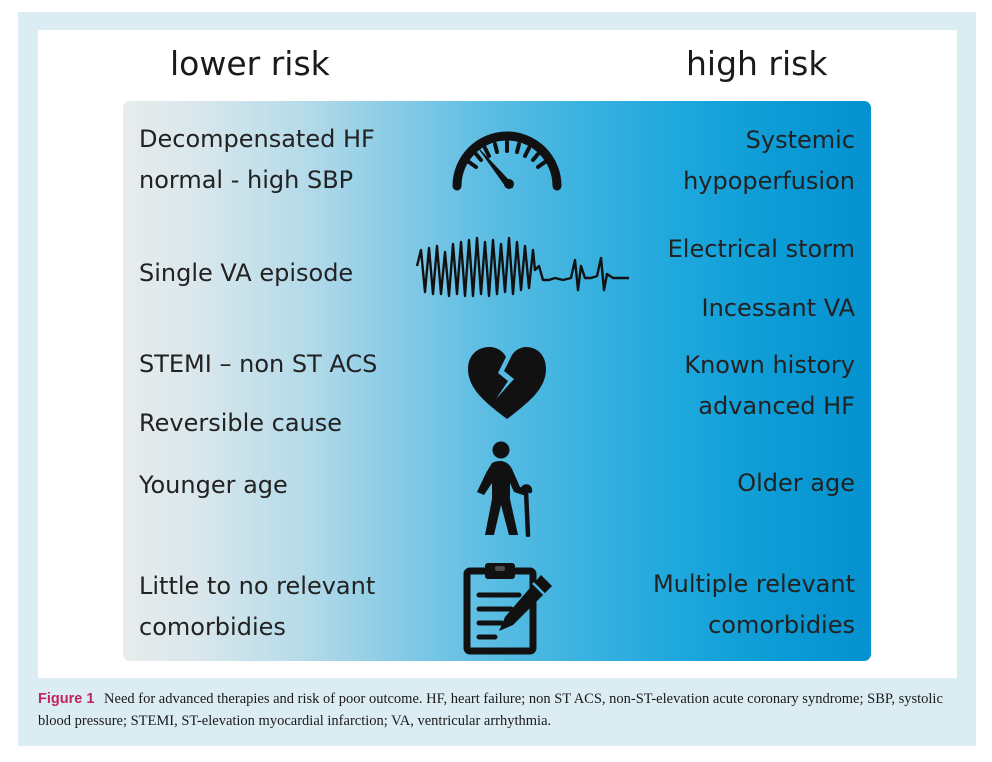 This screenshot has width=992, height=762. I want to click on row3-low-label-line1: STEMI – non ST ACS, so click(258, 364).